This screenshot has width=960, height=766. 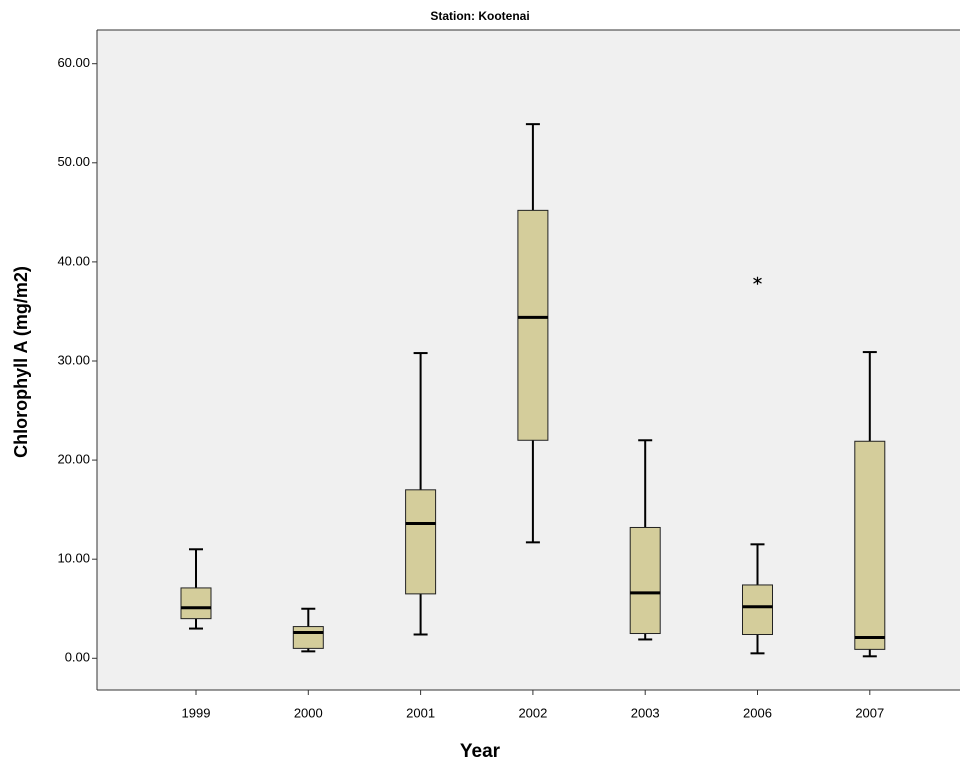 What do you see at coordinates (77, 657) in the screenshot?
I see `y-tick-label: 0.00` at bounding box center [77, 657].